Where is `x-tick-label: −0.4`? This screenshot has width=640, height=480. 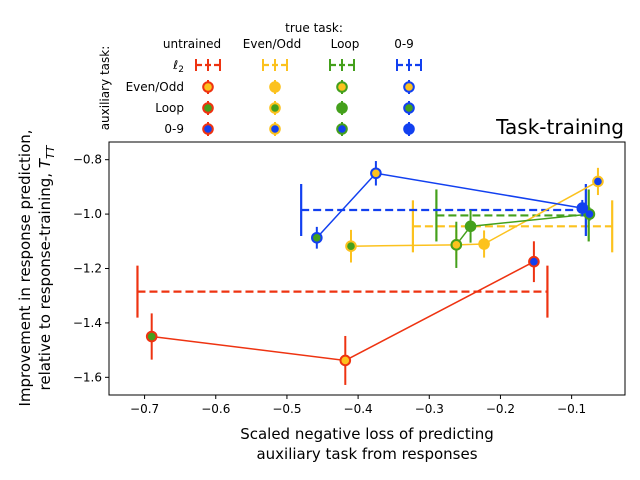
x-tick-label: −0.4 is located at coordinates (358, 409).